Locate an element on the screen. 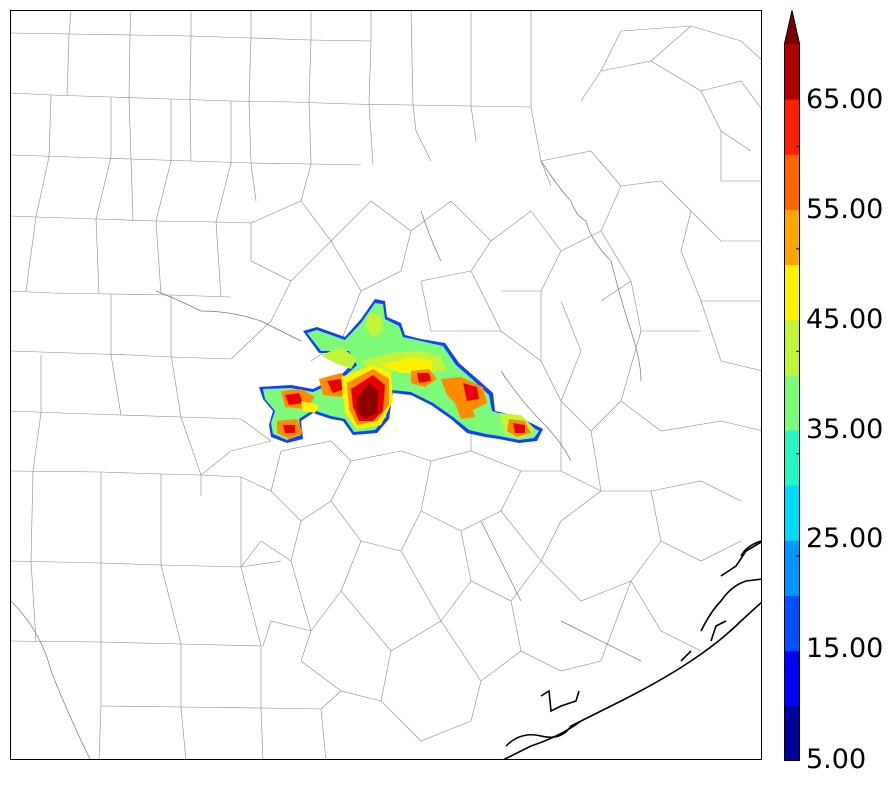 The width and height of the screenshot is (894, 785). colorbar-tick-label: 25.00 is located at coordinates (845, 538).